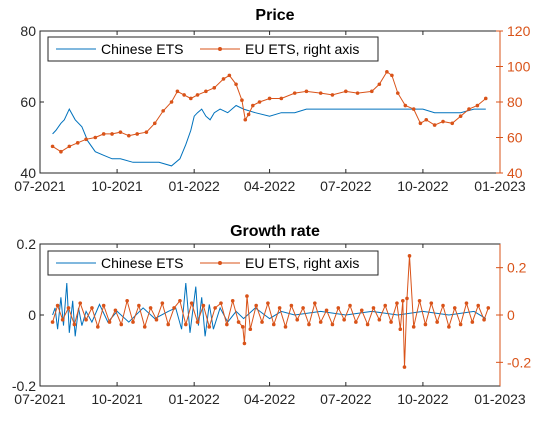 The image size is (550, 421). What do you see at coordinates (24, 386) in the screenshot?
I see `y-left-tick-label: -0.2` at bounding box center [24, 386].